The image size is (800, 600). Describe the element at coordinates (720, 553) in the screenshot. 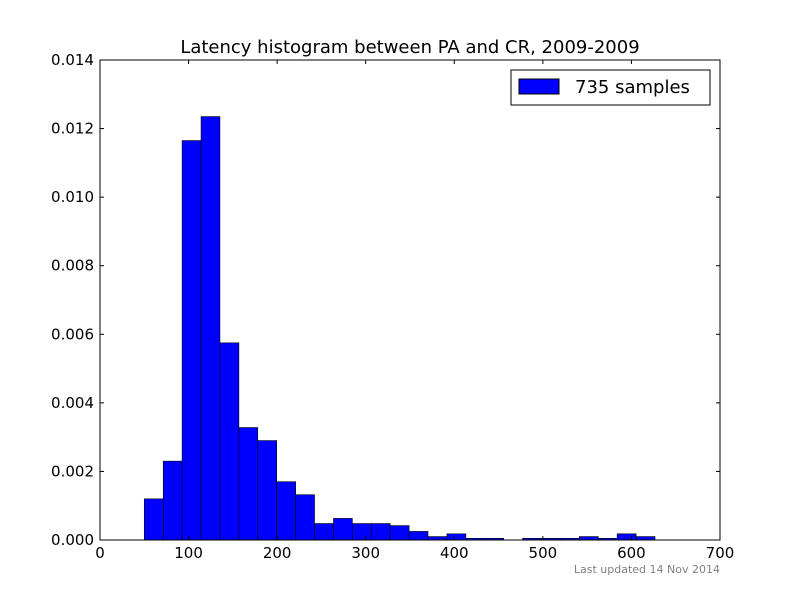

I see `x-tick-label: 700` at that location.